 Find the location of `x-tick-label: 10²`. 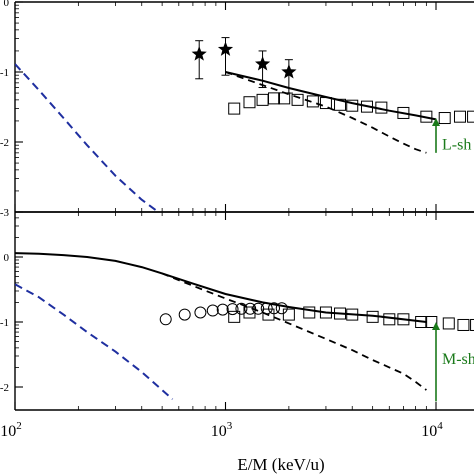

x-tick-label: 10² is located at coordinates (11, 430).